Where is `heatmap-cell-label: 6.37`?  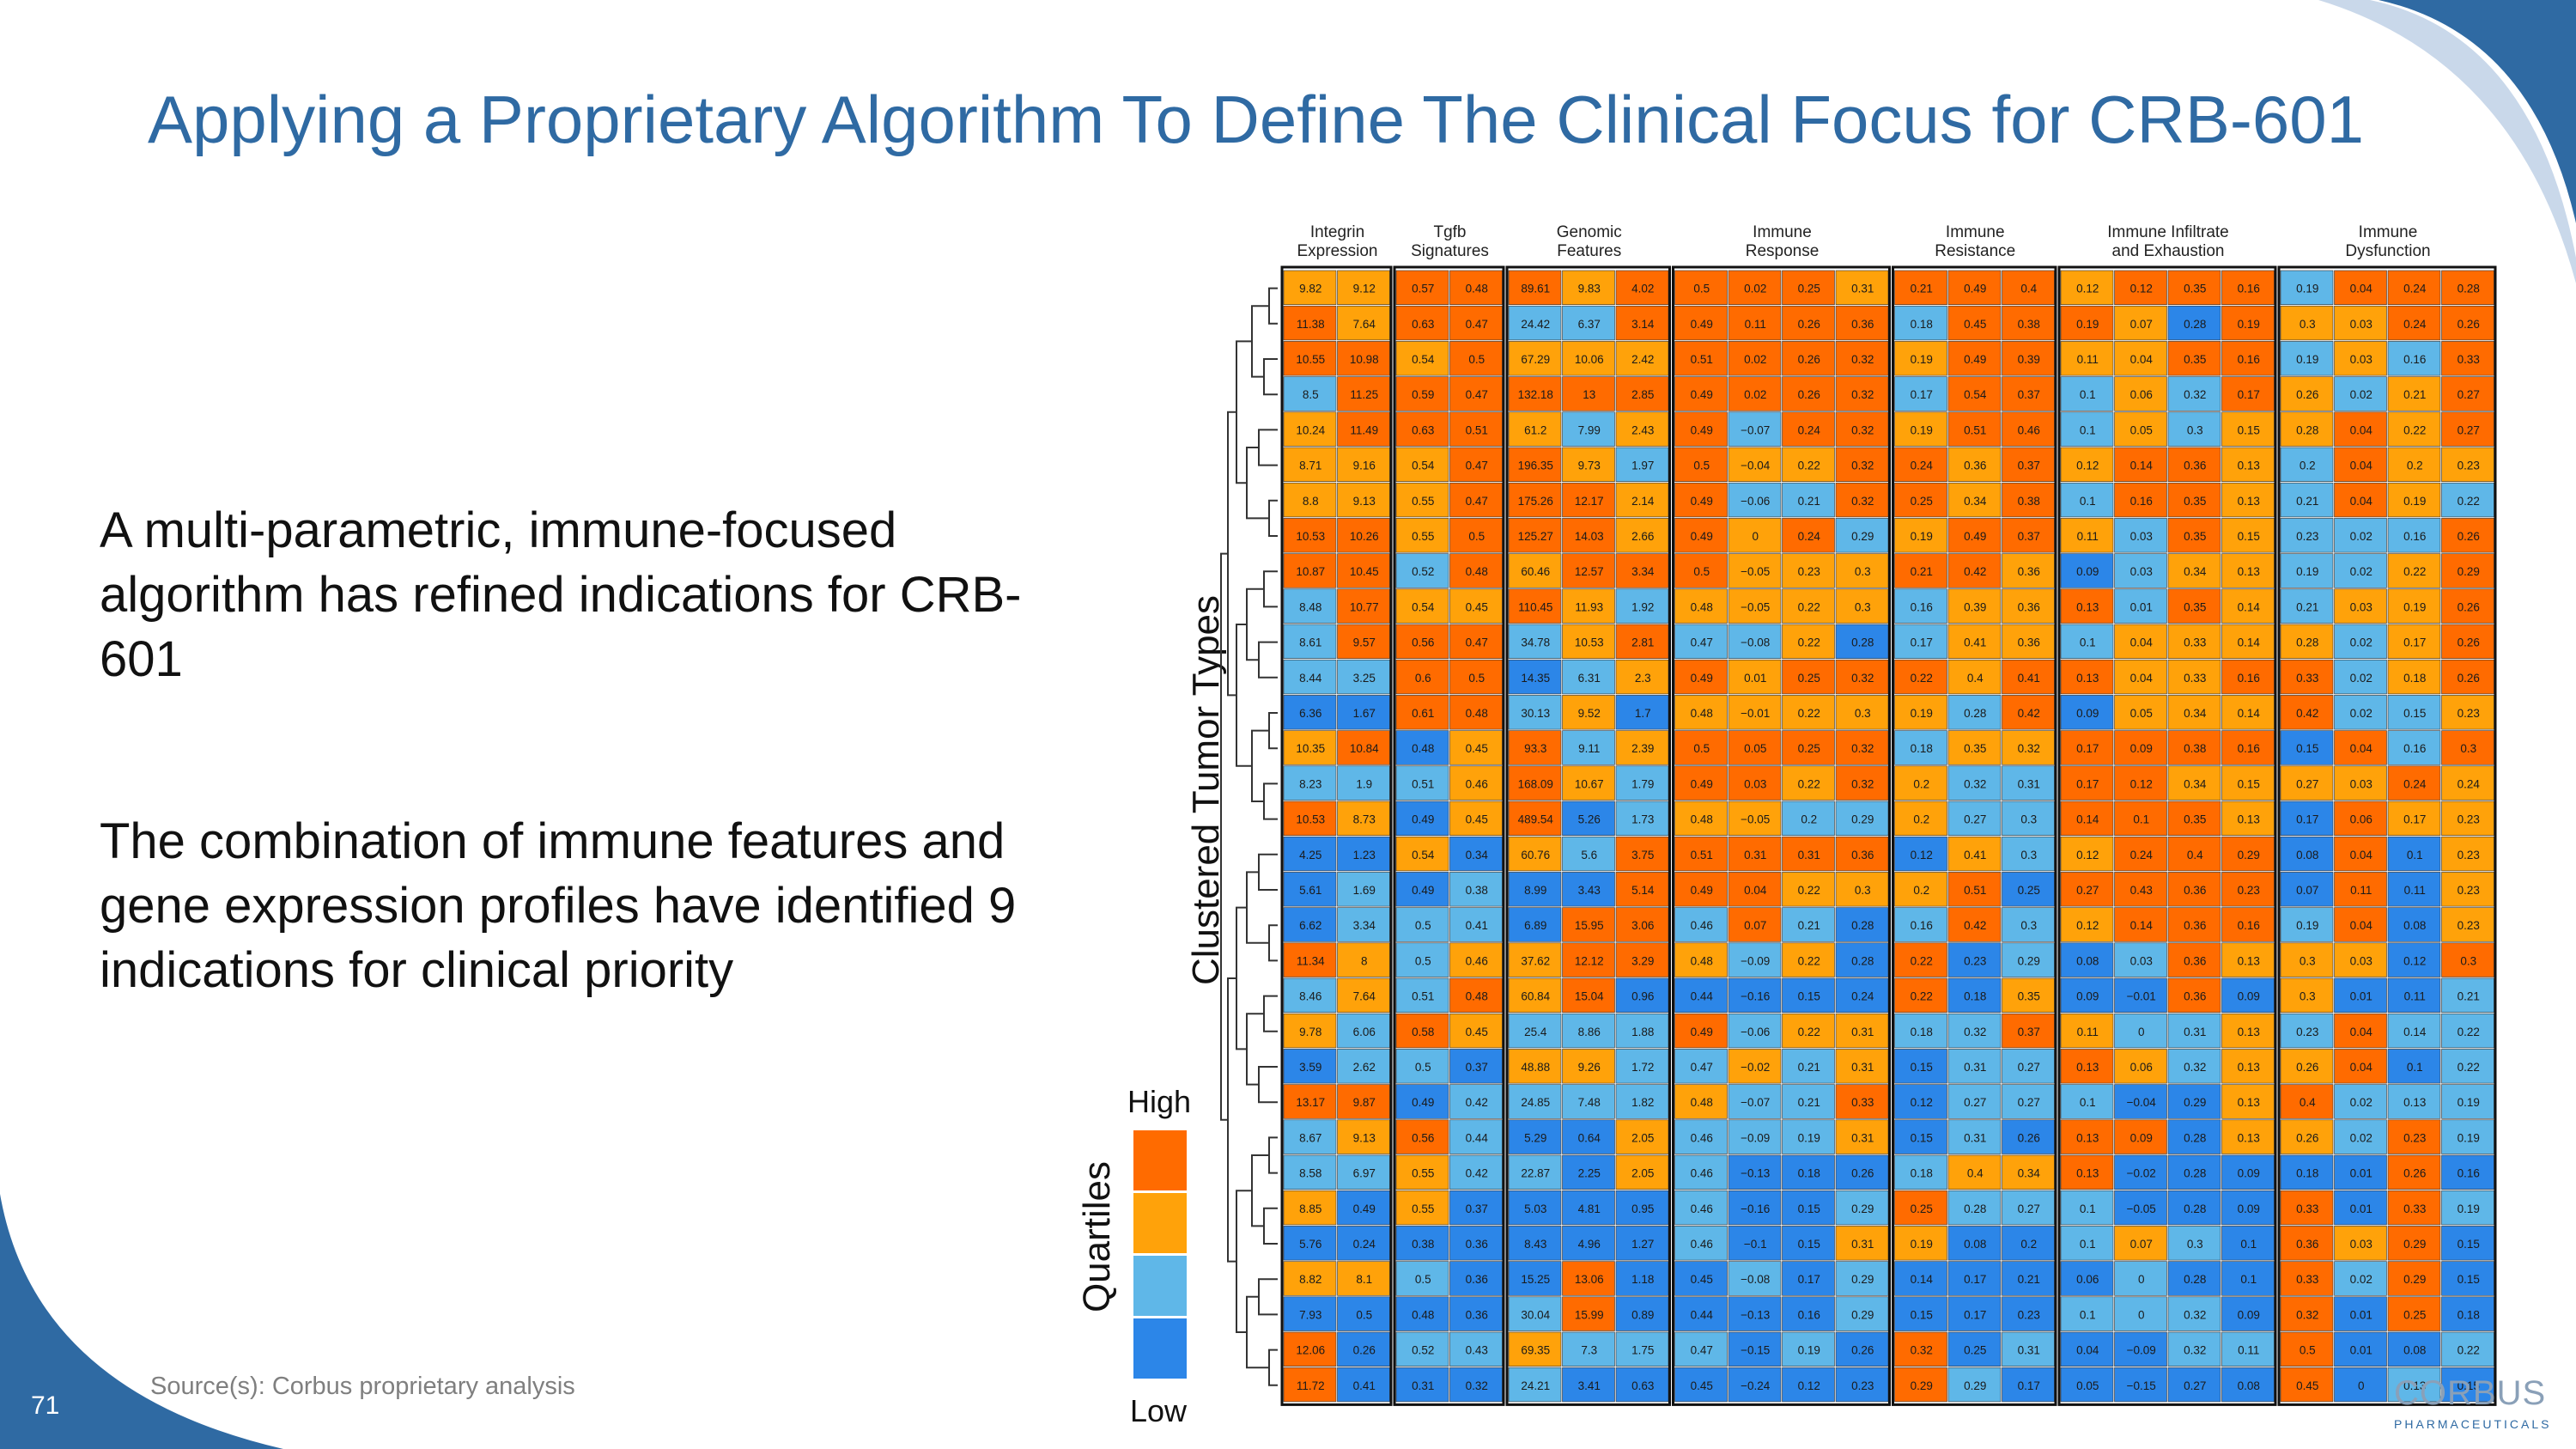 heatmap-cell-label: 6.37 is located at coordinates (1590, 324).